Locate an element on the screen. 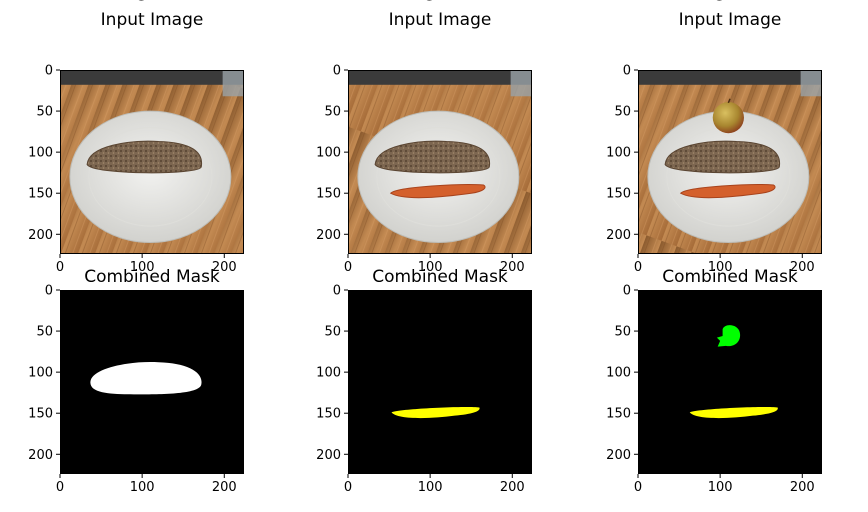 The width and height of the screenshot is (868, 512). subplot-6: Combined Mask 0 100 200 0 50 100 150 200 is located at coordinates (714, 381).